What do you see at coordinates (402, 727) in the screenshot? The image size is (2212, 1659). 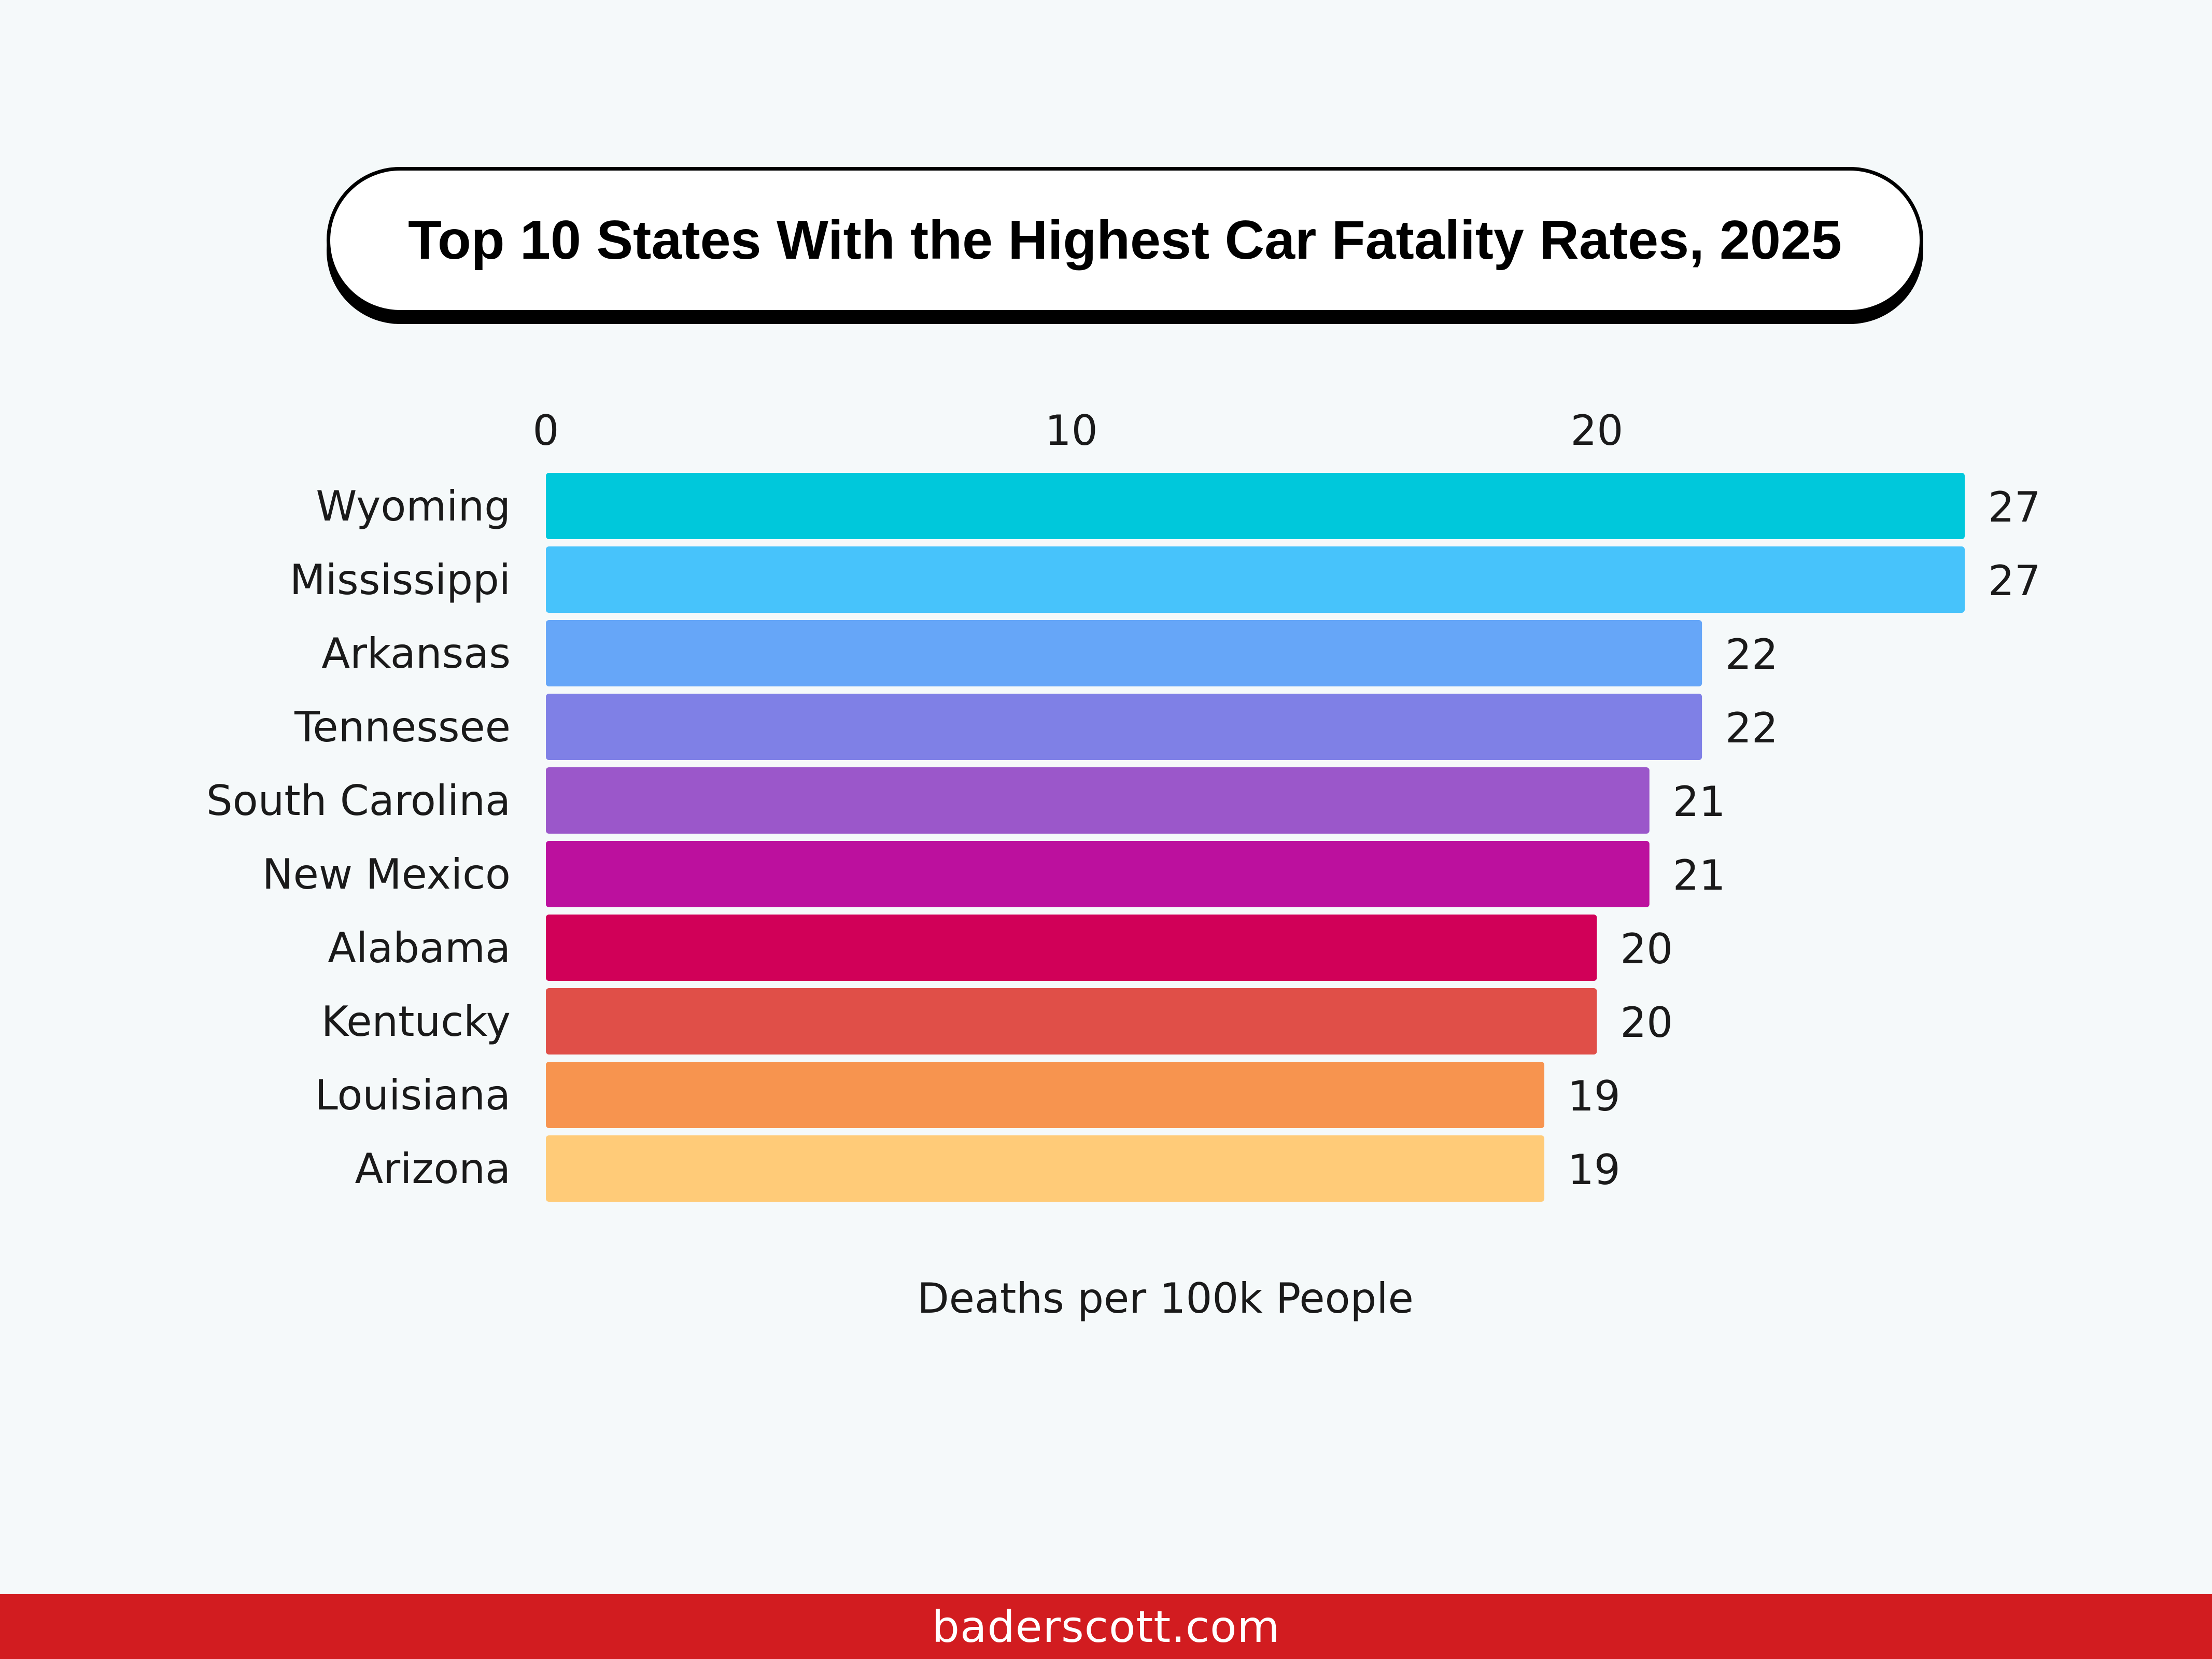 I see `category-label: Tennessee` at bounding box center [402, 727].